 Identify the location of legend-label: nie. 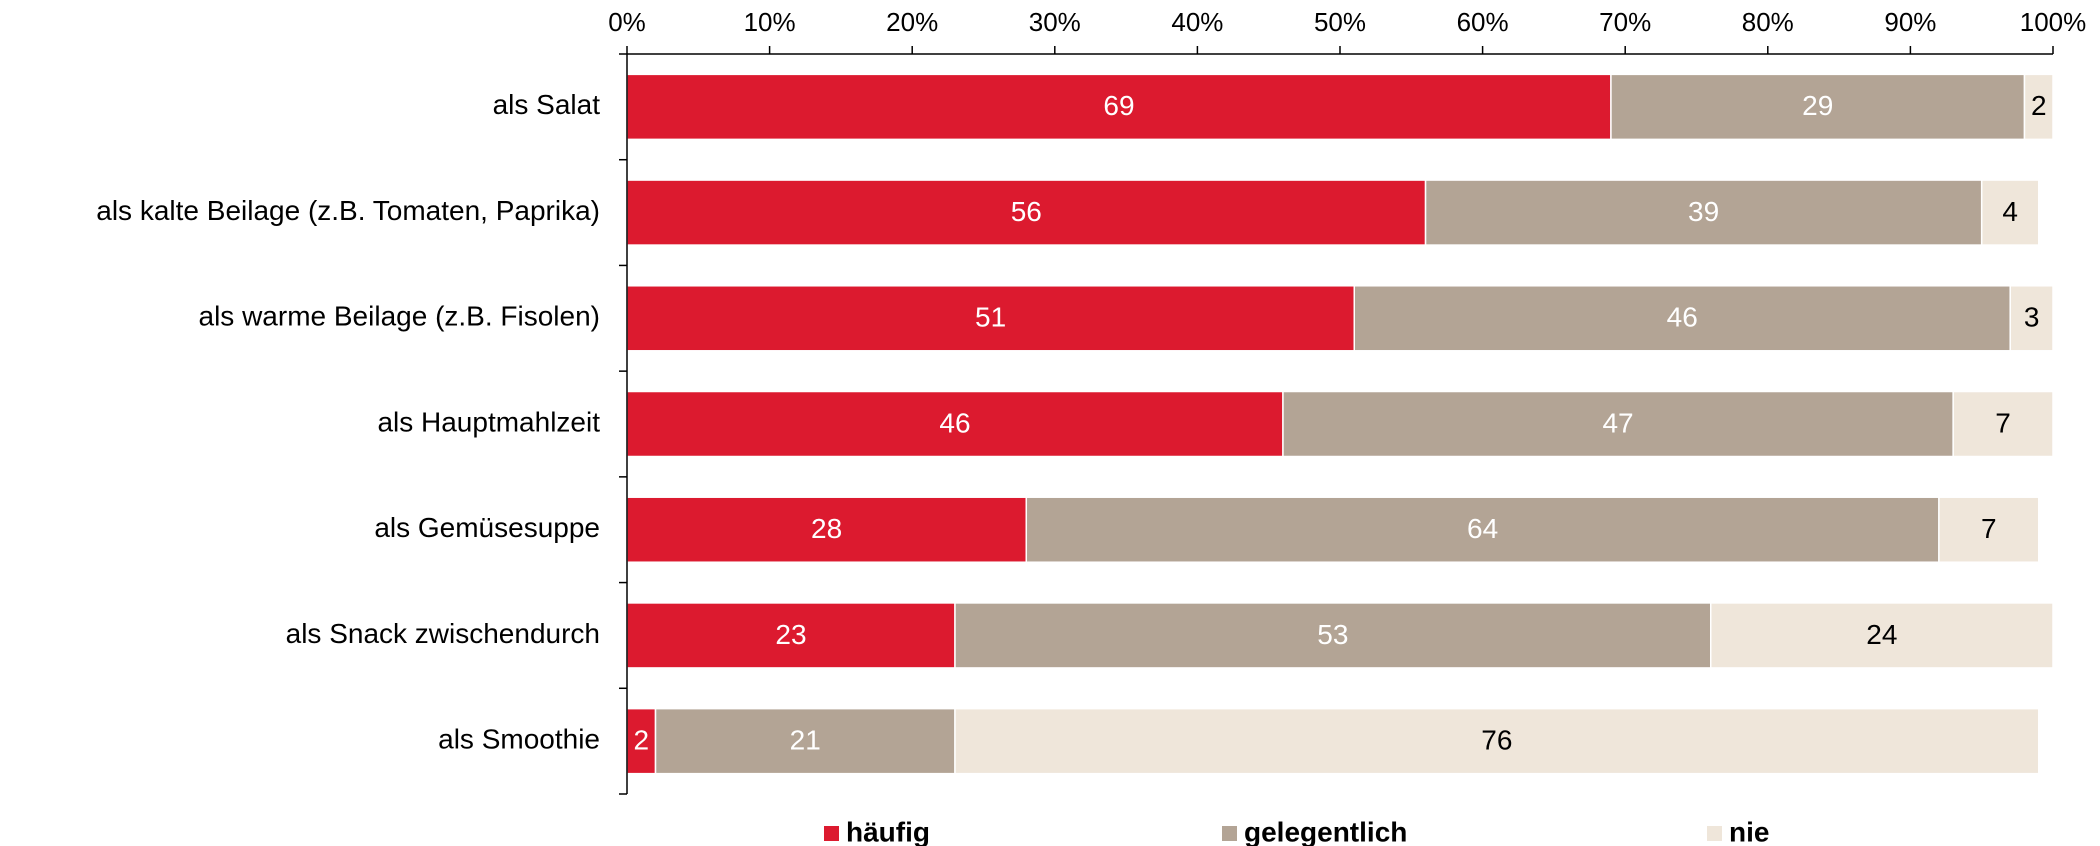
(1749, 831).